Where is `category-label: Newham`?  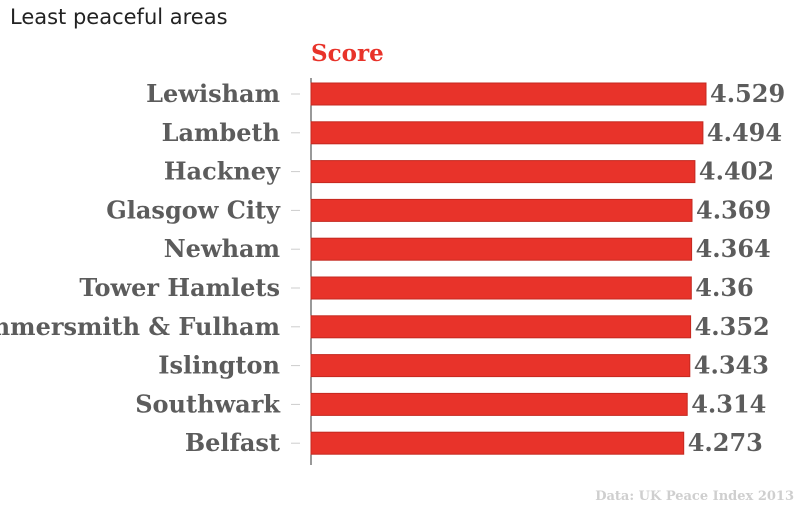
category-label: Newham is located at coordinates (222, 248).